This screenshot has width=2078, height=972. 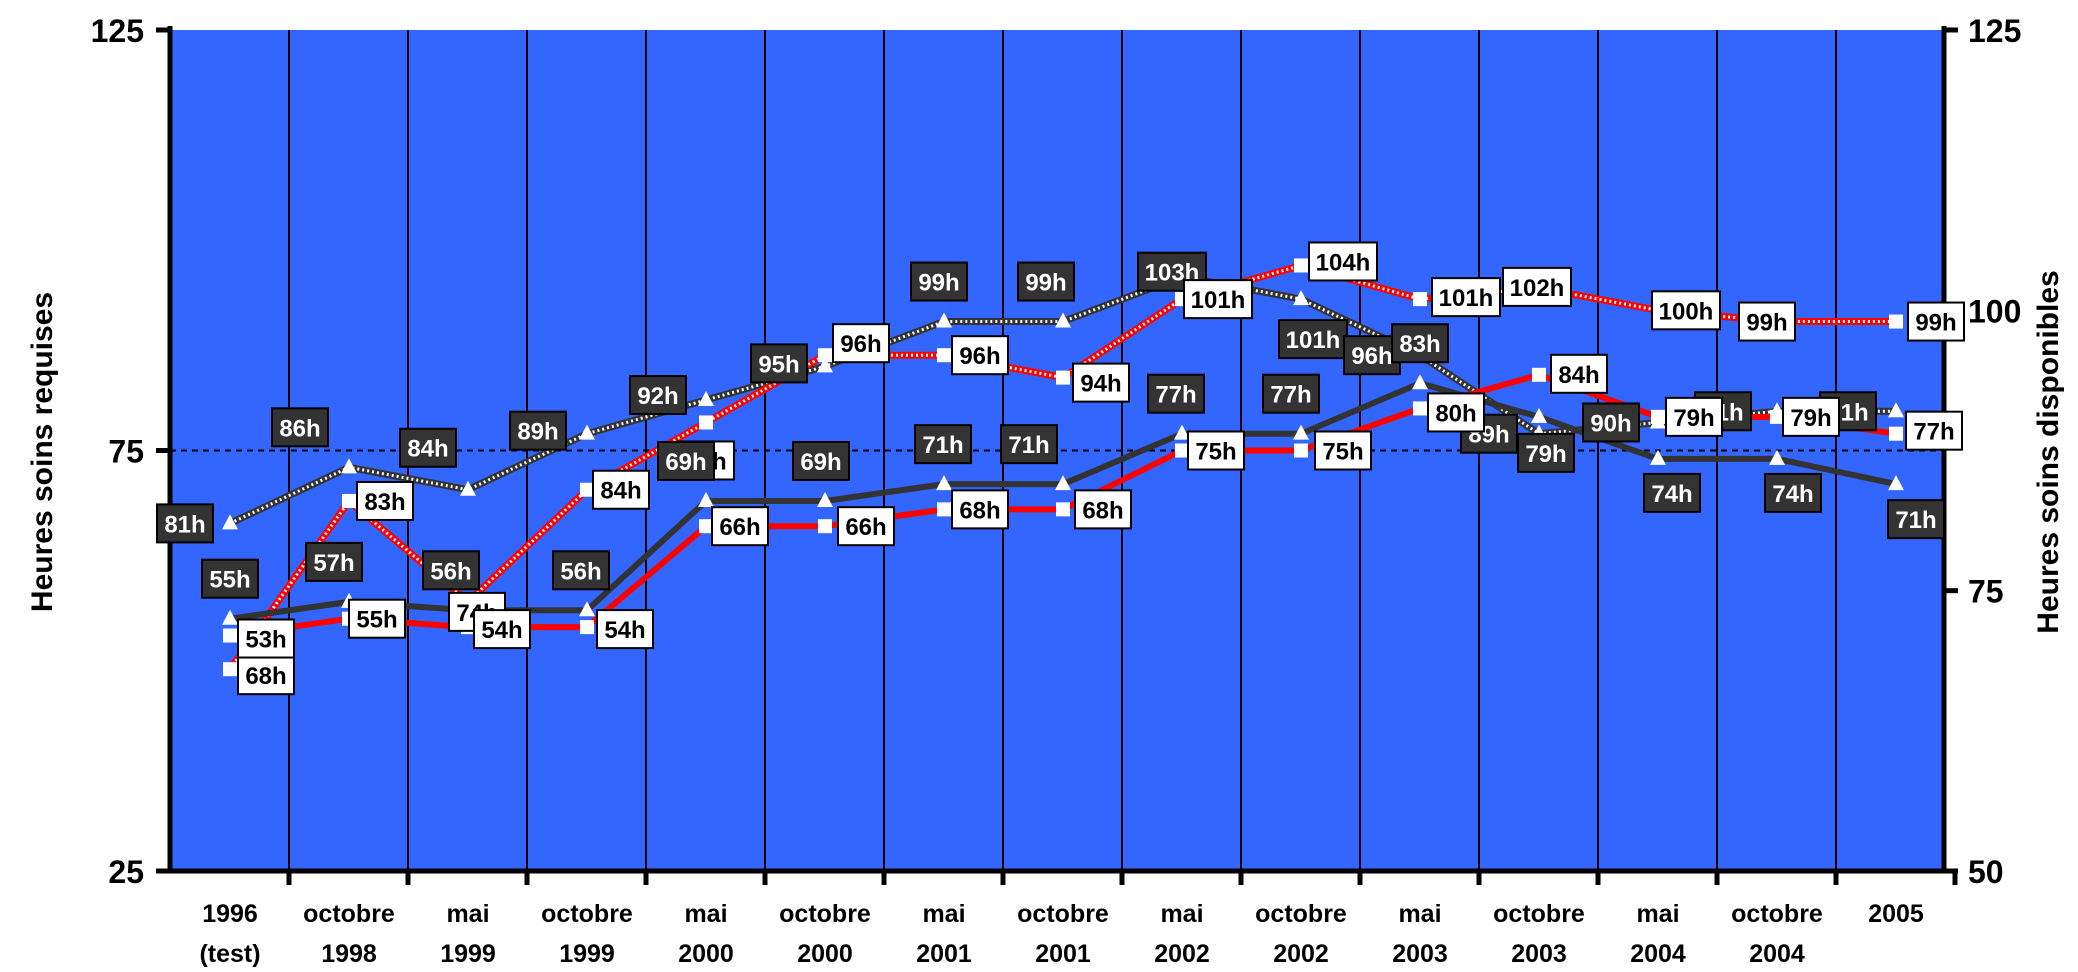 I want to click on data-label: 103h, so click(x=1172, y=271).